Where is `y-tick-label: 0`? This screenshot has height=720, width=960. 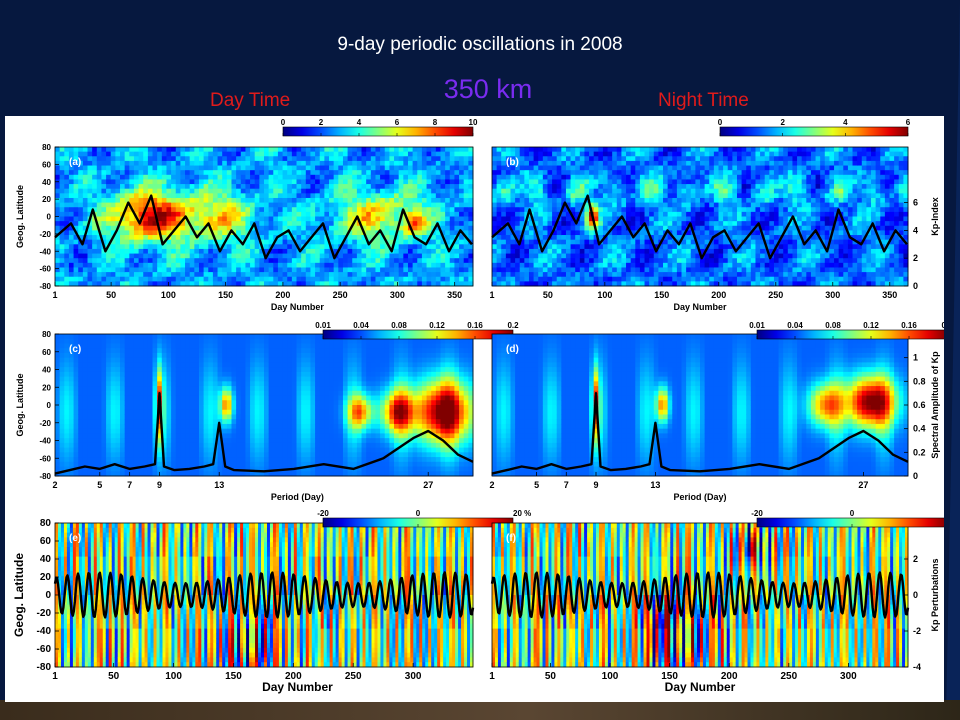 y-tick-label: 0 is located at coordinates (48, 595).